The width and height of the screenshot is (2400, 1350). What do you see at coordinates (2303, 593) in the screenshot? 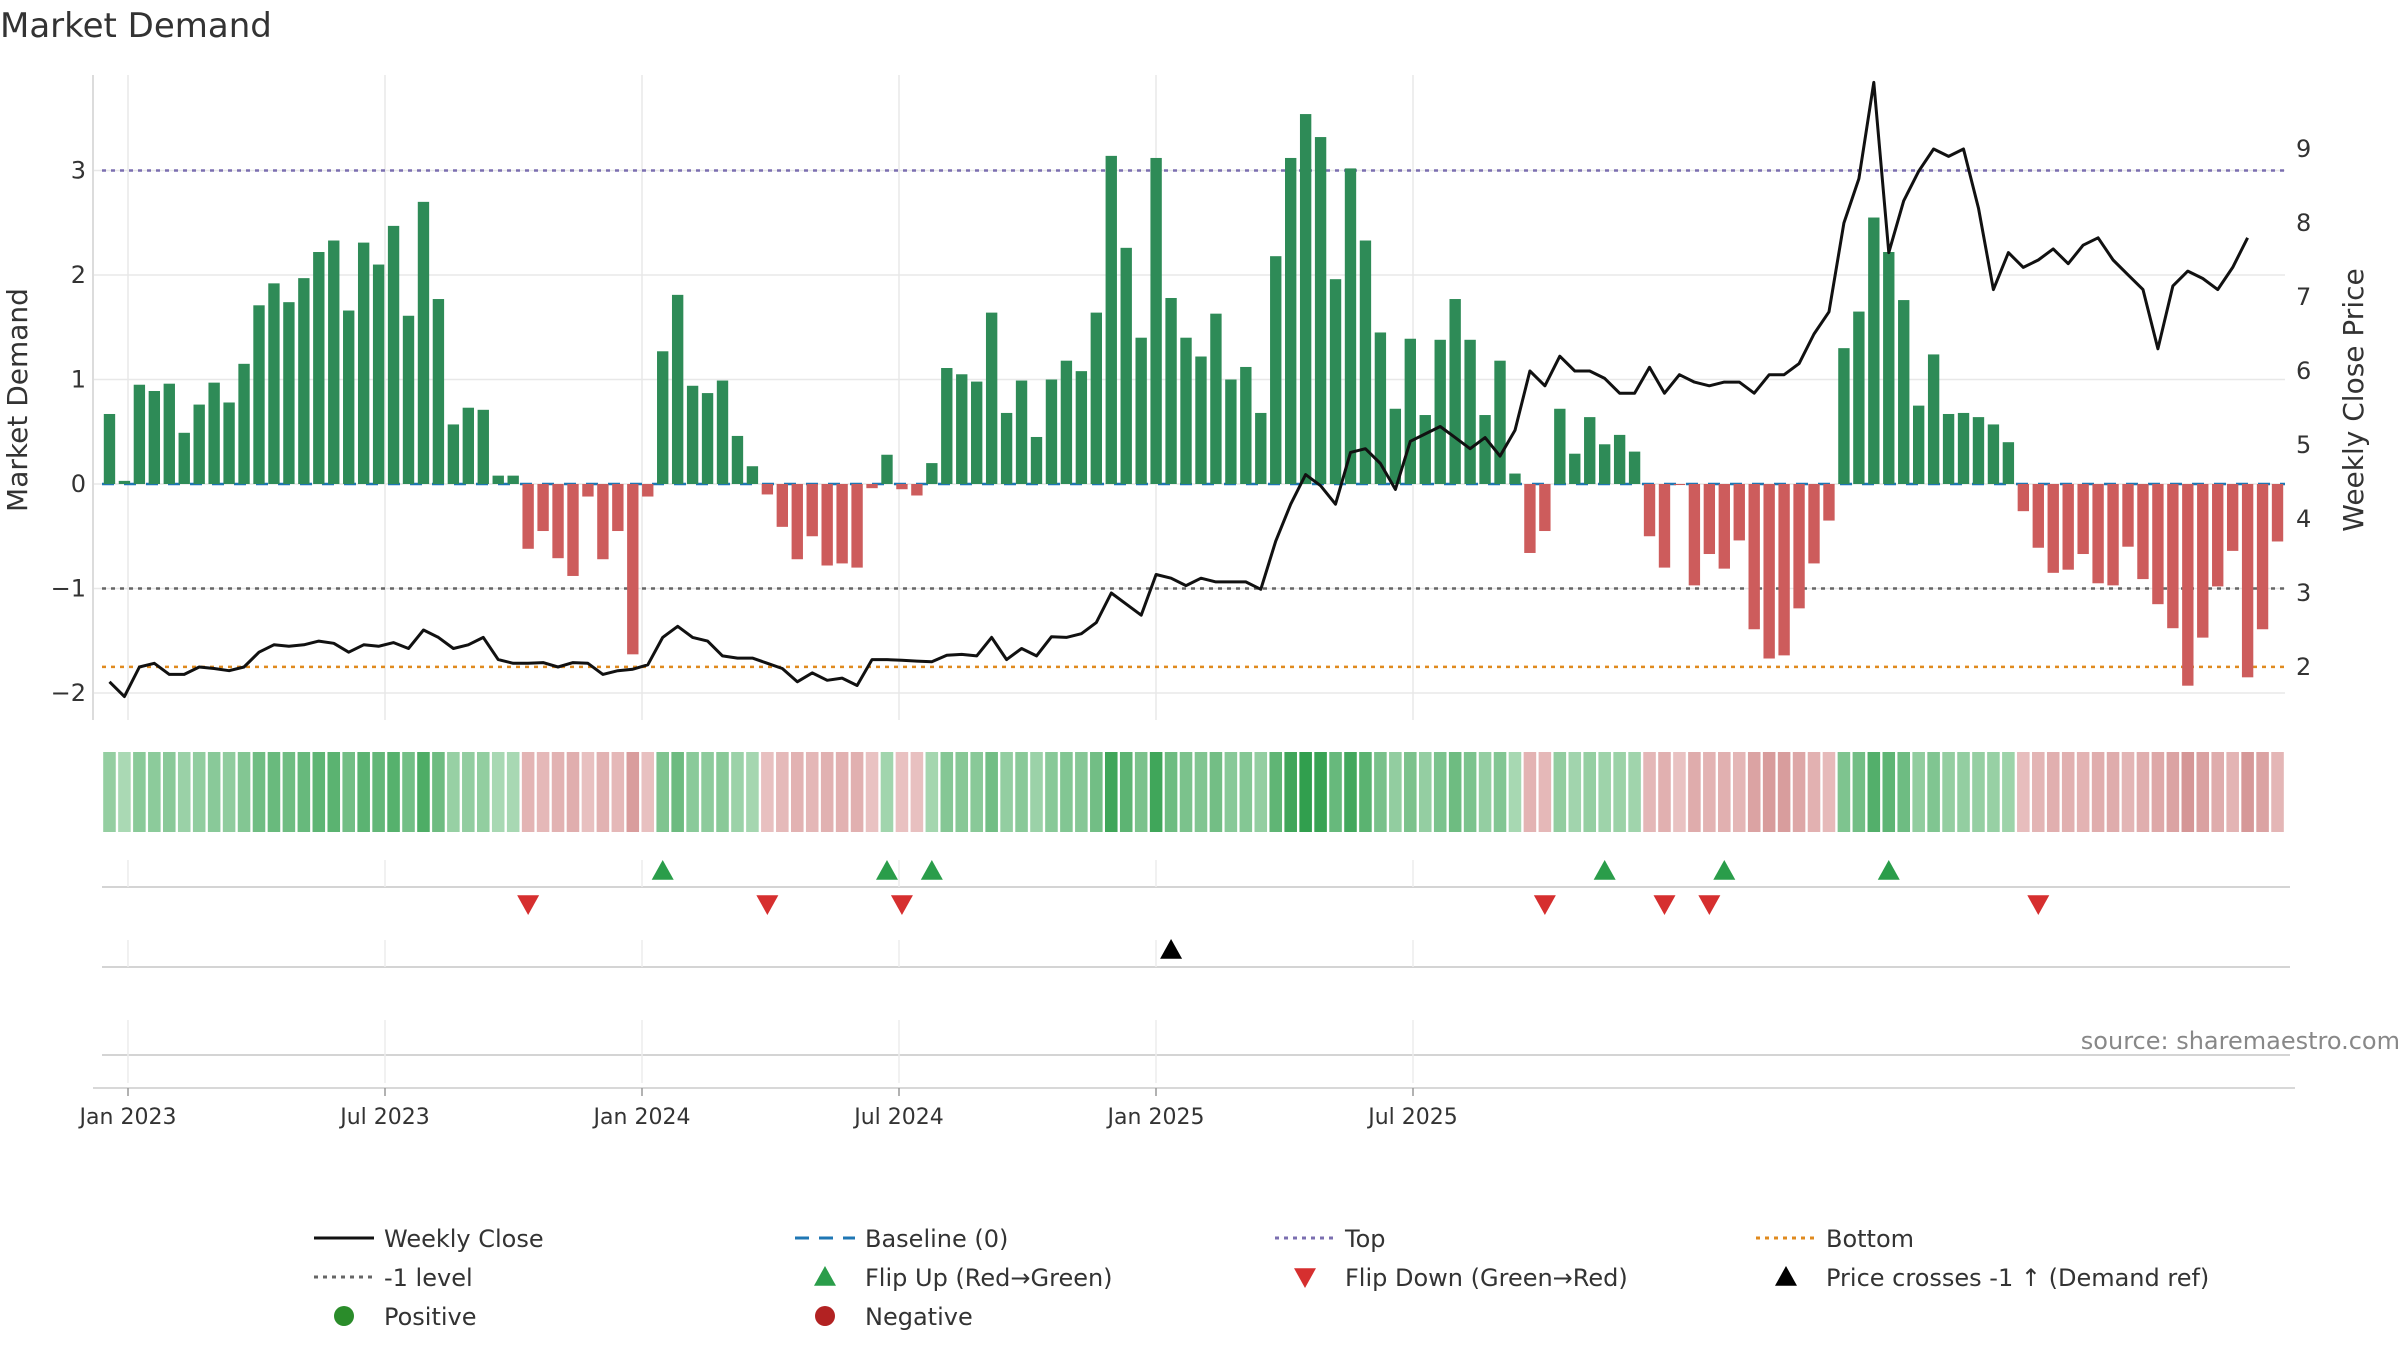
I see `y2-tick-label: 3` at bounding box center [2303, 593].